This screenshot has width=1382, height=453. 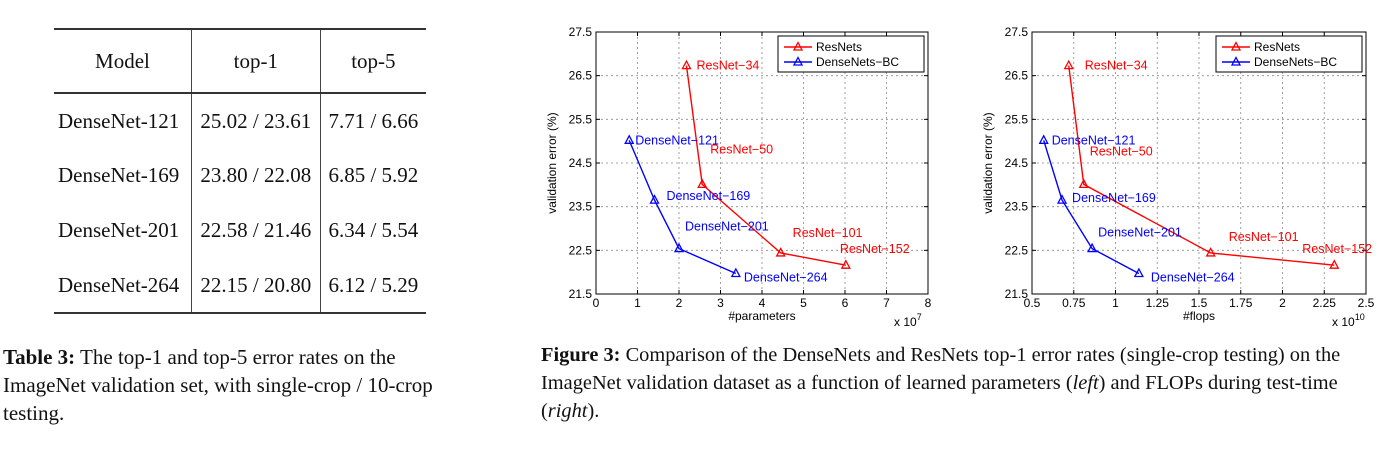 I want to click on x-tick-label: 6, so click(x=845, y=303).